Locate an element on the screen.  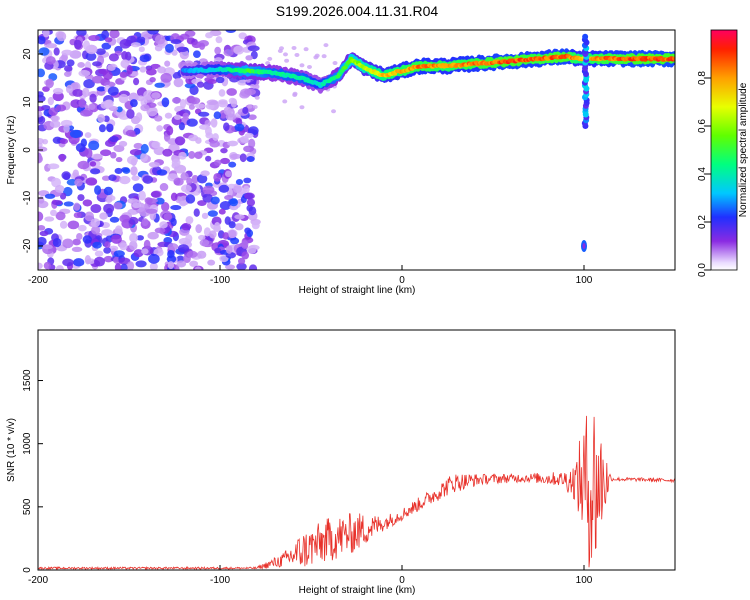
y-tick-label: 1500 is located at coordinates (27, 380).